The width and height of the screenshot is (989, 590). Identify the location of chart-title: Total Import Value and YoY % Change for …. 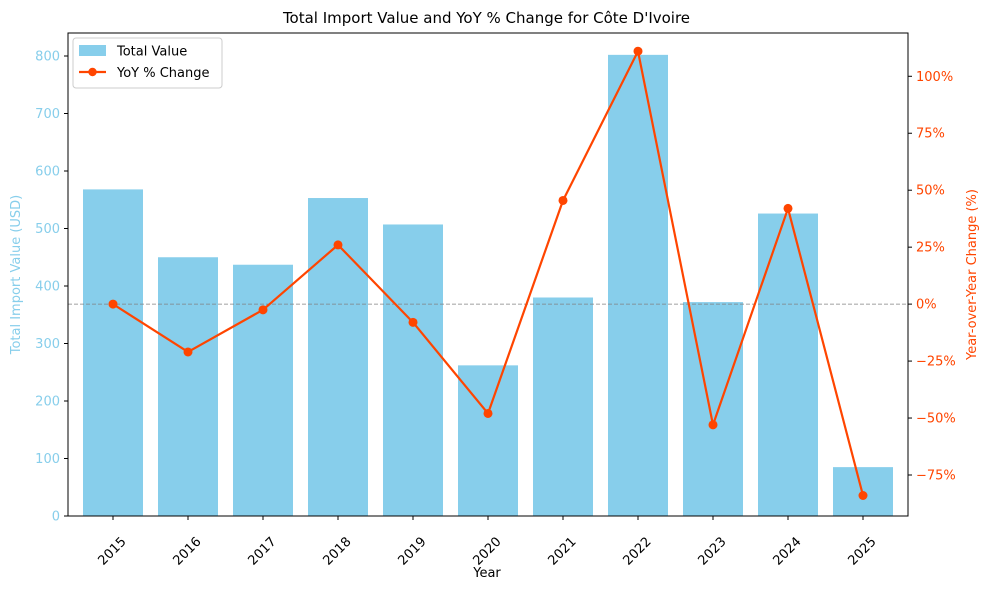
(486, 18).